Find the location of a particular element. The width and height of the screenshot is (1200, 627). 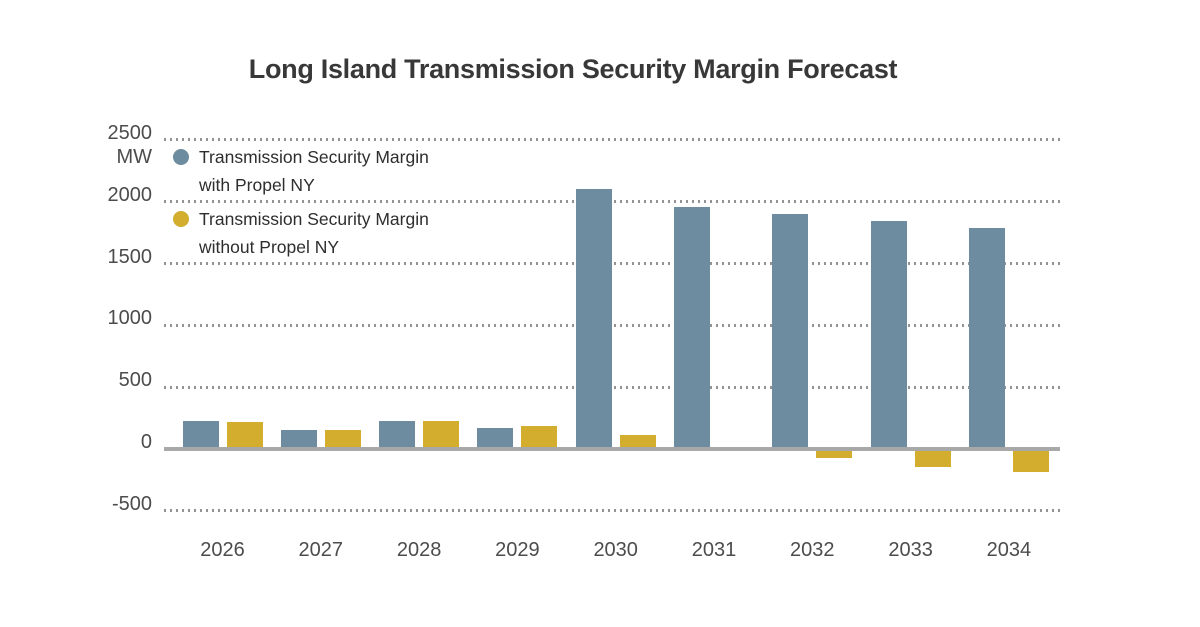

y-axis-tick-label: -500 is located at coordinates (131, 503).